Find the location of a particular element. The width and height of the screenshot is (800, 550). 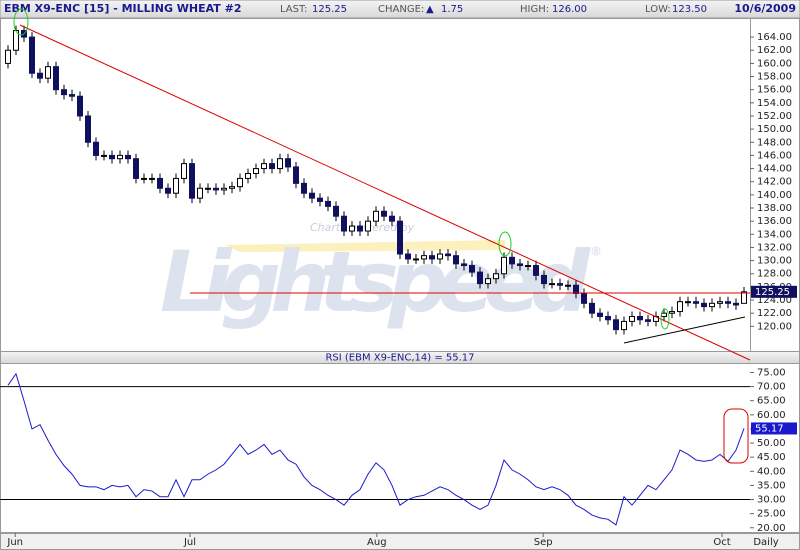

last-price-box is located at coordinates (774, 291).